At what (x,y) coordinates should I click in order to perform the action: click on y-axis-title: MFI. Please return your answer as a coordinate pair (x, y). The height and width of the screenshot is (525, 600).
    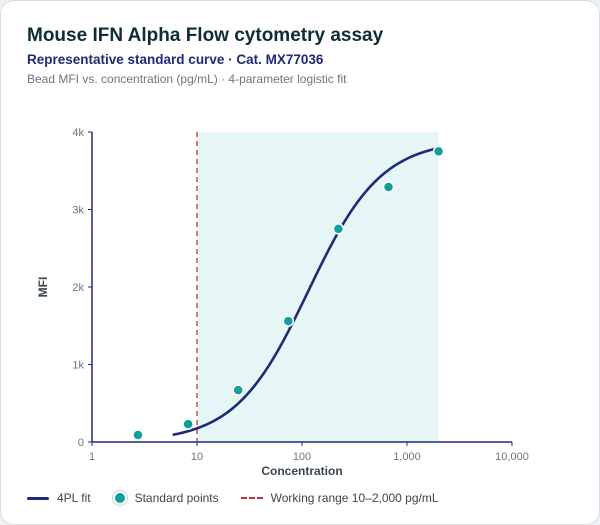
    Looking at the image, I should click on (43, 287).